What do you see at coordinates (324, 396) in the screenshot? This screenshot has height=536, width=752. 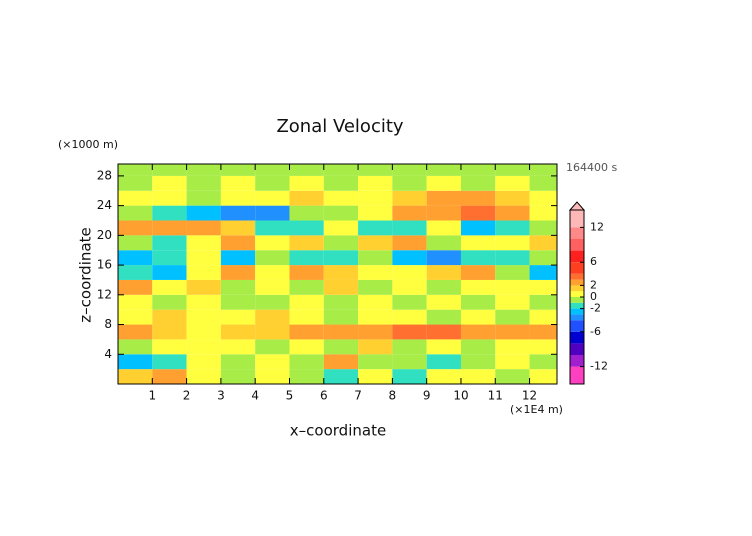 I see `x-tick-label: 6` at bounding box center [324, 396].